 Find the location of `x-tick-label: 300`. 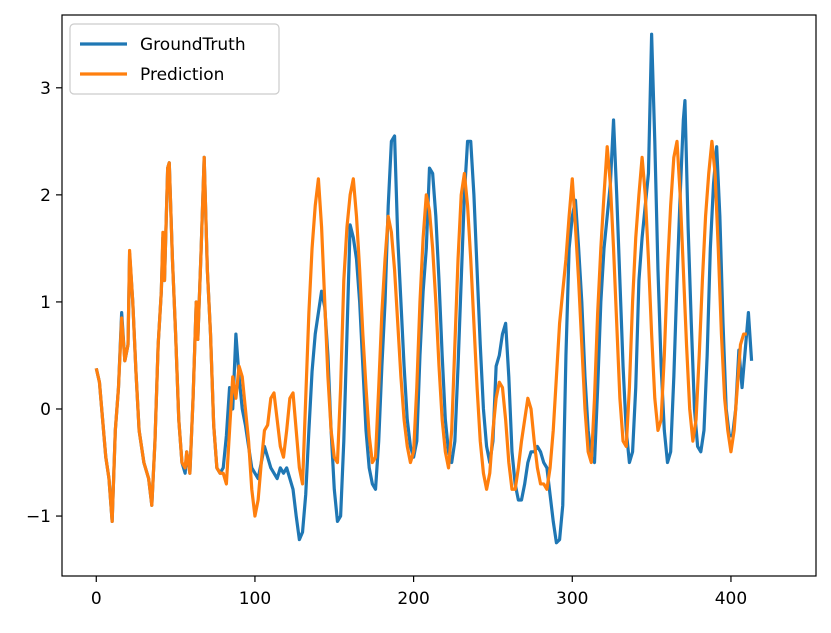

x-tick-label: 300 is located at coordinates (572, 599).